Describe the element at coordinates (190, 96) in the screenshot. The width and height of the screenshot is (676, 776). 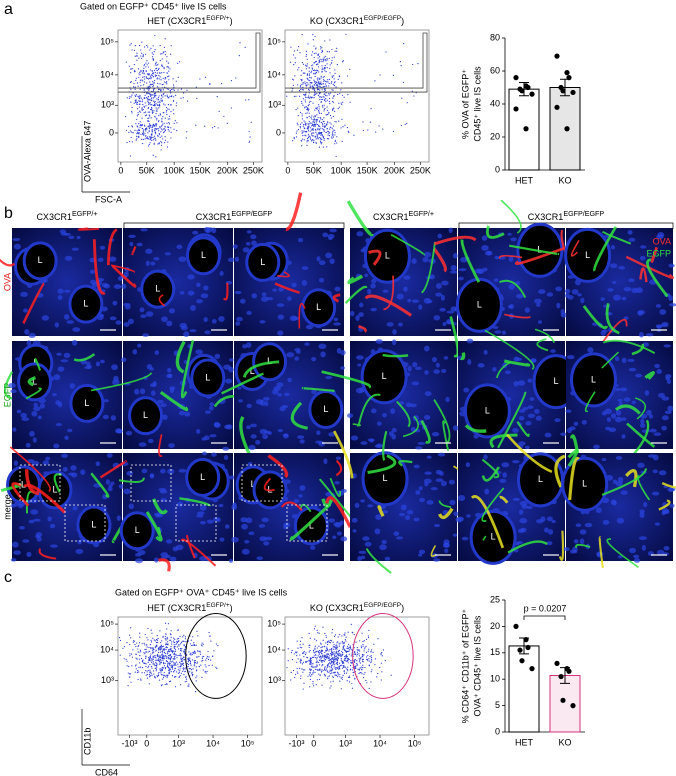
I see `plot-frame` at that location.